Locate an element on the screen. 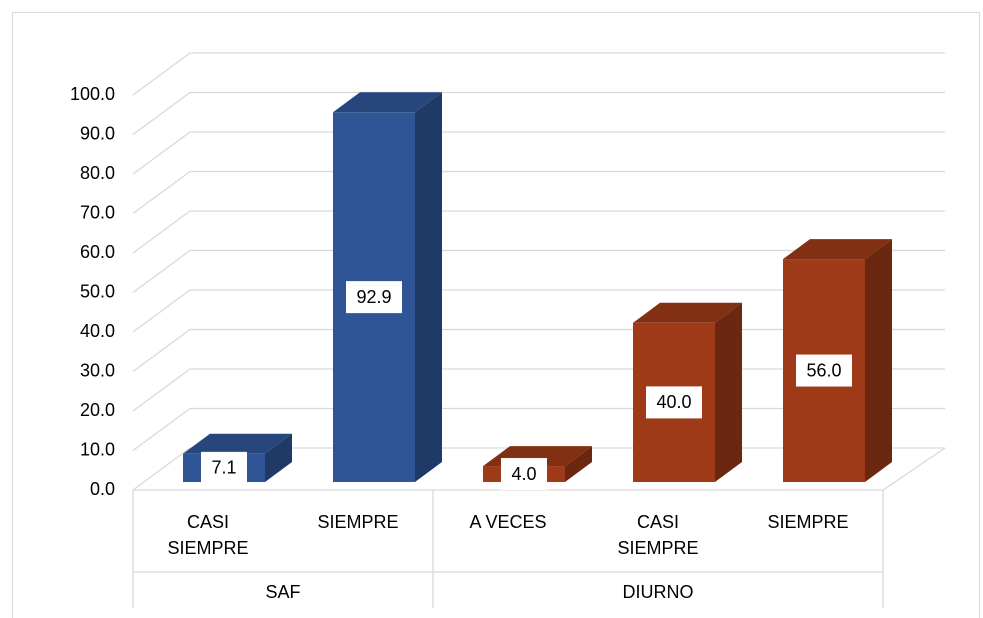 This screenshot has width=983, height=618. y-tick-label: 90.0 is located at coordinates (97, 133).